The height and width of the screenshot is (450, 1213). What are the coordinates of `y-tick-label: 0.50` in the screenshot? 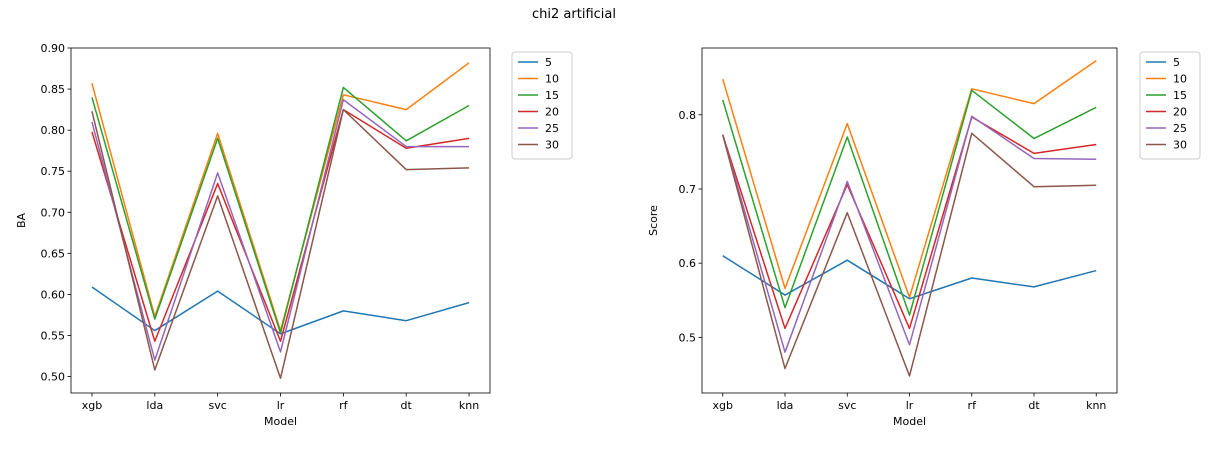 It's located at (53, 377).